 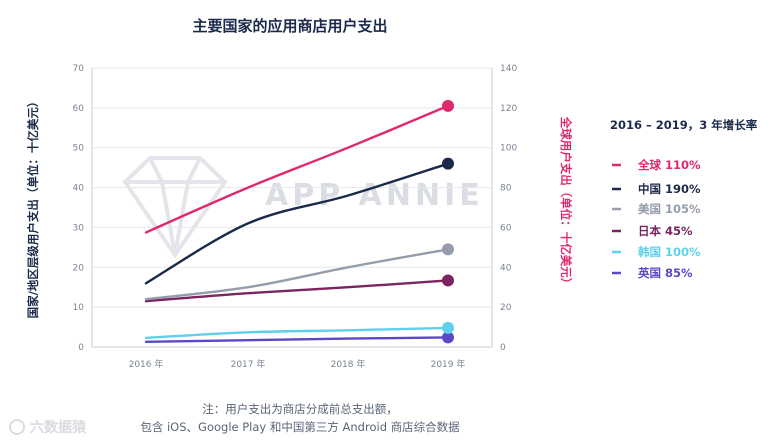 I want to click on right-tick-label: 140, so click(x=508, y=69).